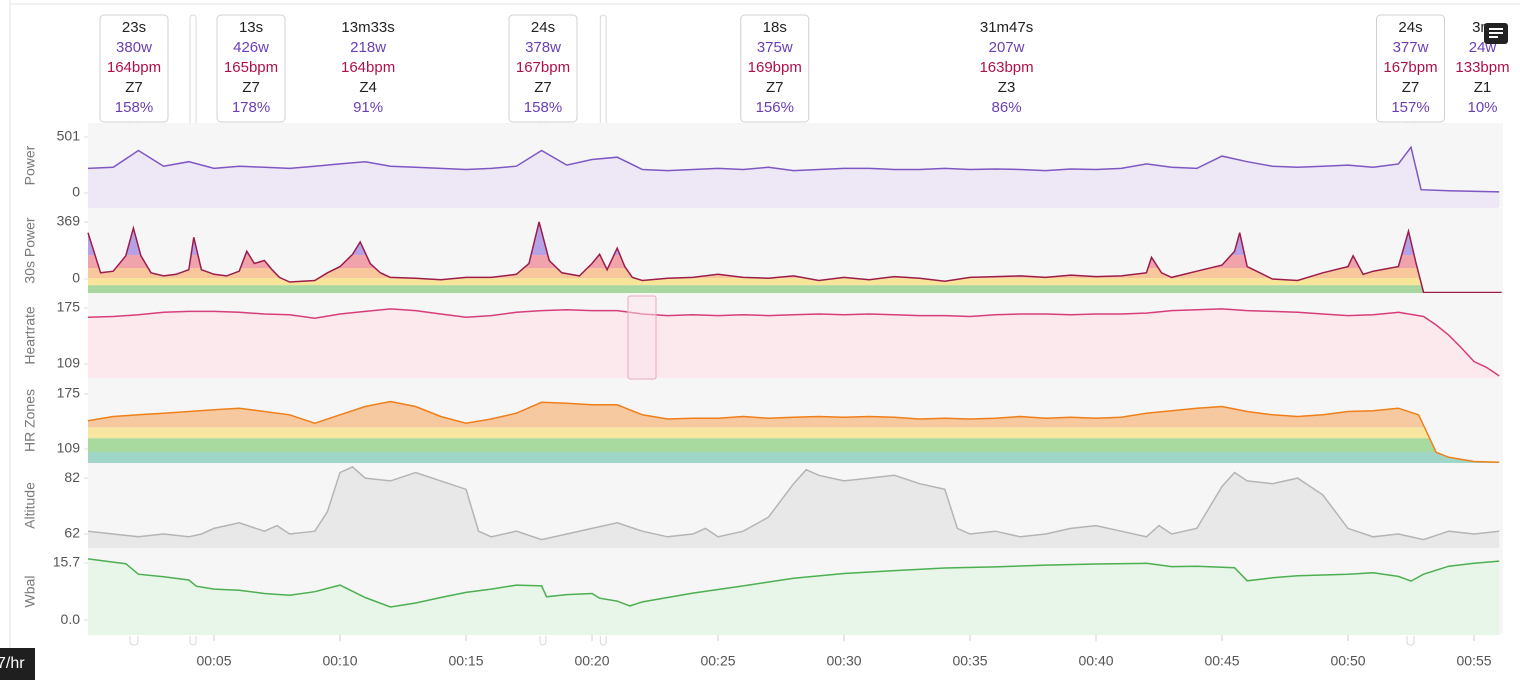  Describe the element at coordinates (1006, 67) in the screenshot. I see `interval-hr: 163bpm` at that location.